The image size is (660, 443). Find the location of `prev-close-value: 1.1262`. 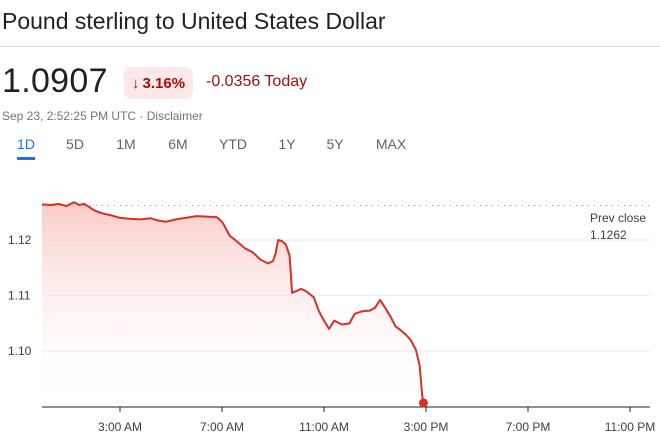

prev-close-value: 1.1262 is located at coordinates (608, 235).